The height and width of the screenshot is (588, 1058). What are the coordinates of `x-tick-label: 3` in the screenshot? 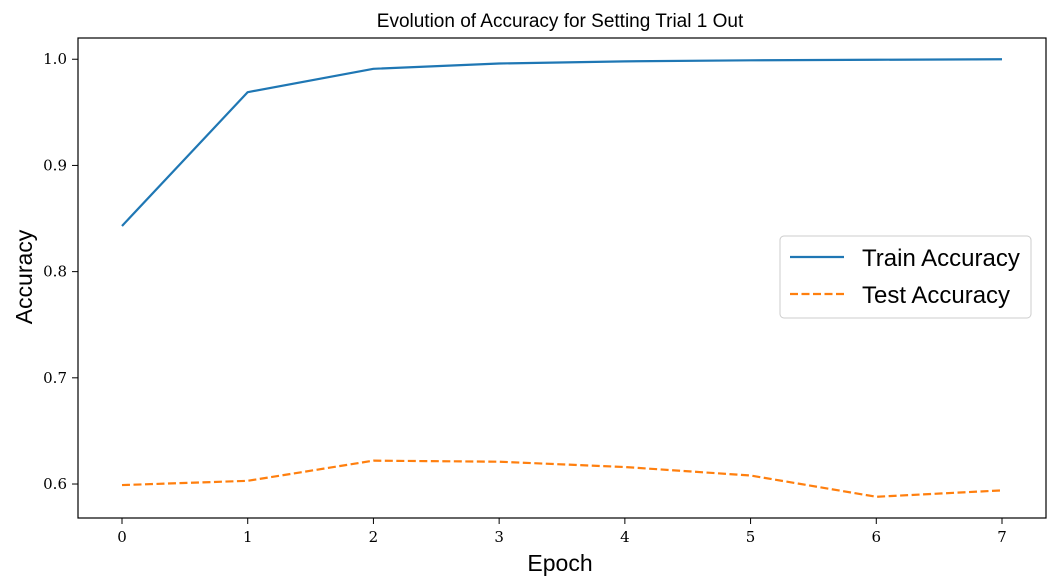 It's located at (499, 537).